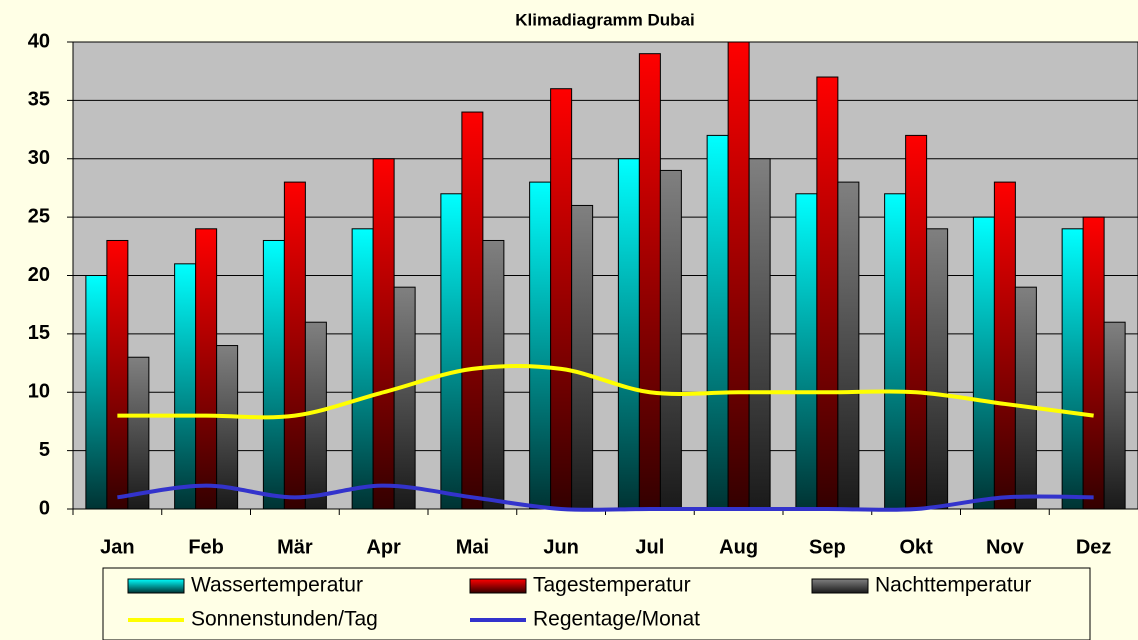 The height and width of the screenshot is (640, 1138). I want to click on legend-label: Regentage/Monat, so click(616, 619).